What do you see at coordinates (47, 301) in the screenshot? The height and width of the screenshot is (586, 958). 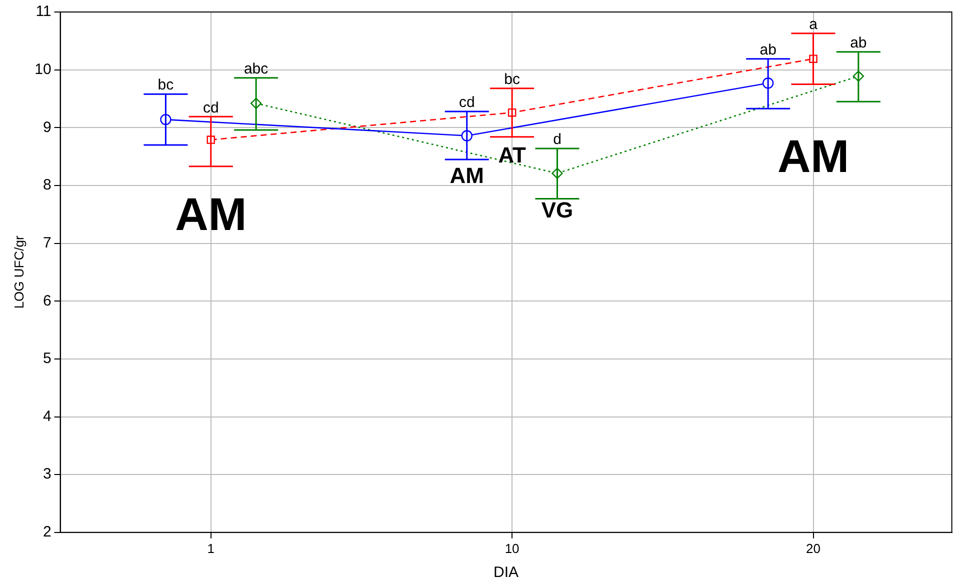 I see `y-tick-label: 6` at bounding box center [47, 301].